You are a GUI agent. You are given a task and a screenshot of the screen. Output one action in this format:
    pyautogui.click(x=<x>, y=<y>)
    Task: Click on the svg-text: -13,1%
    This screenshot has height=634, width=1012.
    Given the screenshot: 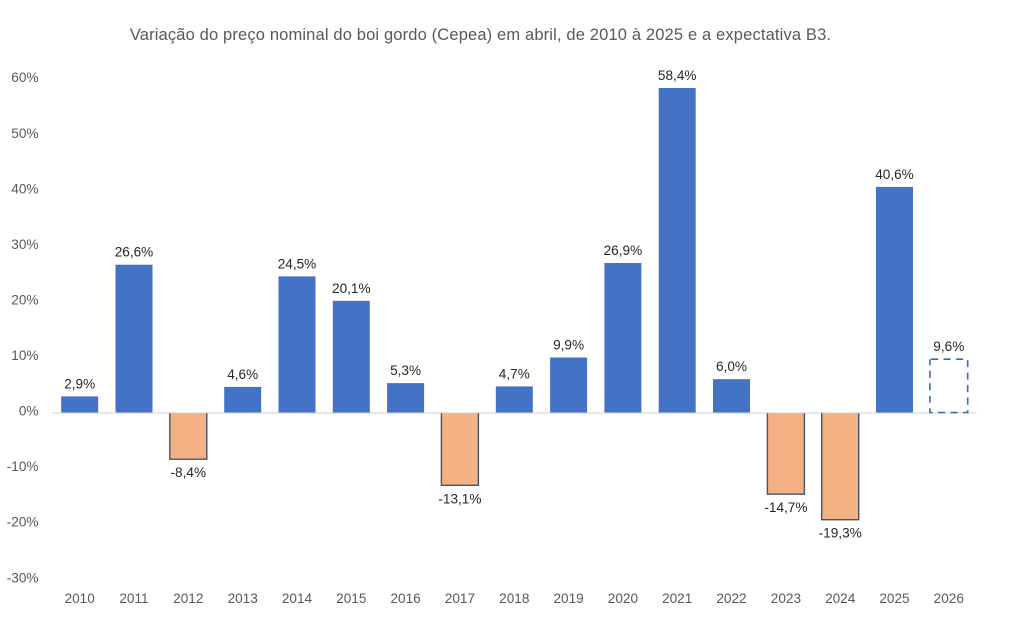 What is the action you would take?
    pyautogui.click(x=459, y=498)
    